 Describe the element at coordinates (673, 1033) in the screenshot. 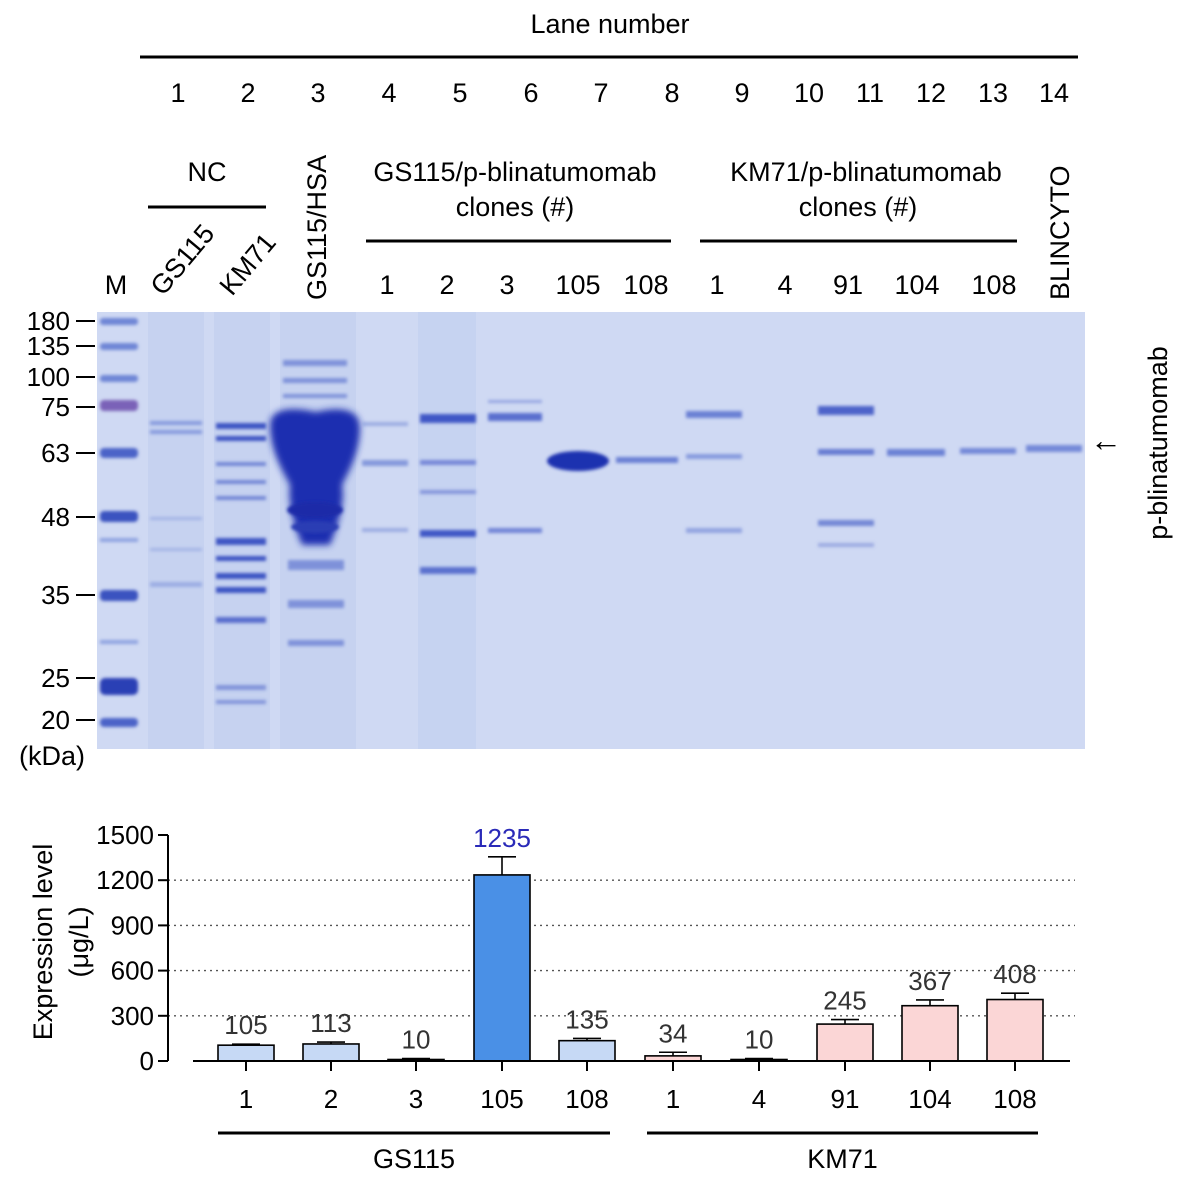

I see `bar-value-label: 34` at that location.